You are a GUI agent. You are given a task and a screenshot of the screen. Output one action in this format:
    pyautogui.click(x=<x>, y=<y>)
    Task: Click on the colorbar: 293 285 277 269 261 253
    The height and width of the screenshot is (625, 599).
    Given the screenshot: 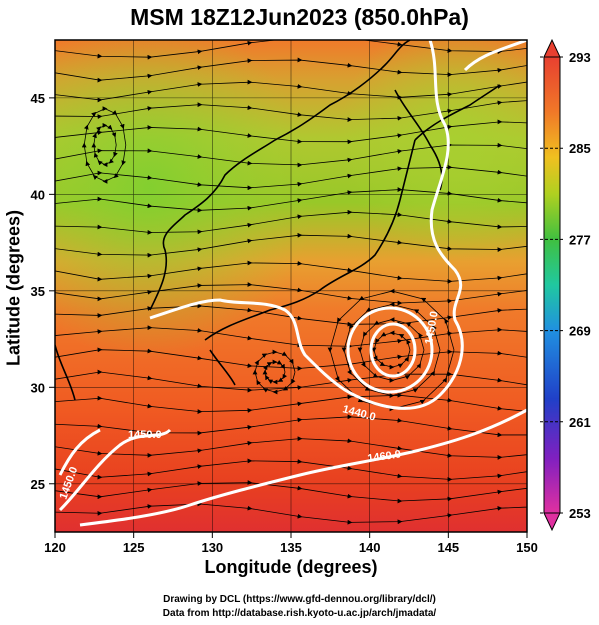 What is the action you would take?
    pyautogui.click(x=565, y=285)
    